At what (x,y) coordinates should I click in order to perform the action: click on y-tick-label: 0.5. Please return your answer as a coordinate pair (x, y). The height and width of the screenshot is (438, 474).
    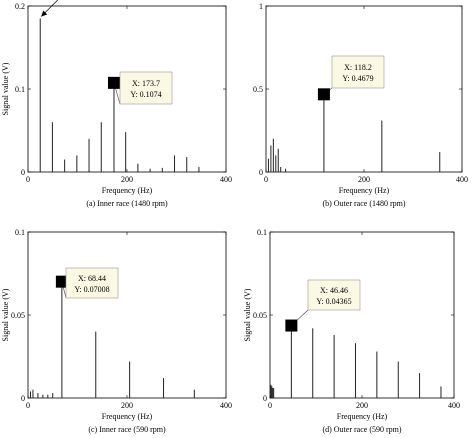
    Looking at the image, I should click on (258, 89).